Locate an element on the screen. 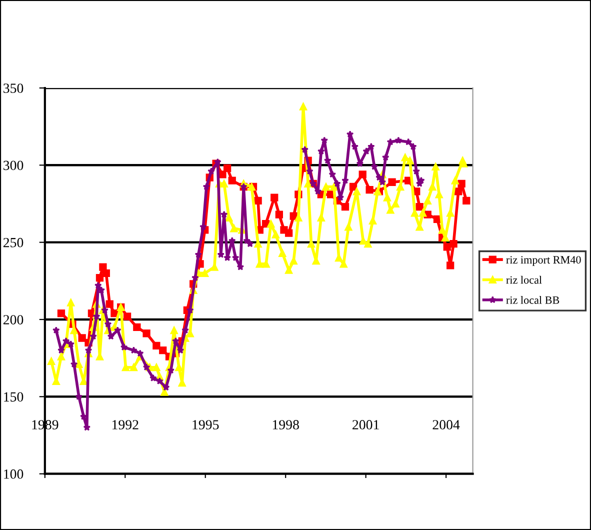 This screenshot has height=530, width=591. y-tick-label: 150 is located at coordinates (14, 397).